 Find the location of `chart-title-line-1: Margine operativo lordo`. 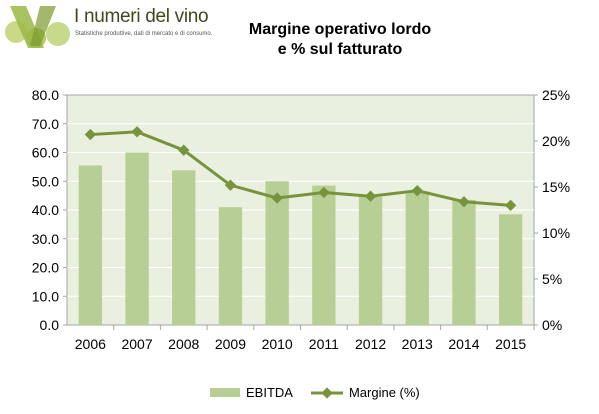

chart-title-line-1: Margine operativo lordo is located at coordinates (340, 29).